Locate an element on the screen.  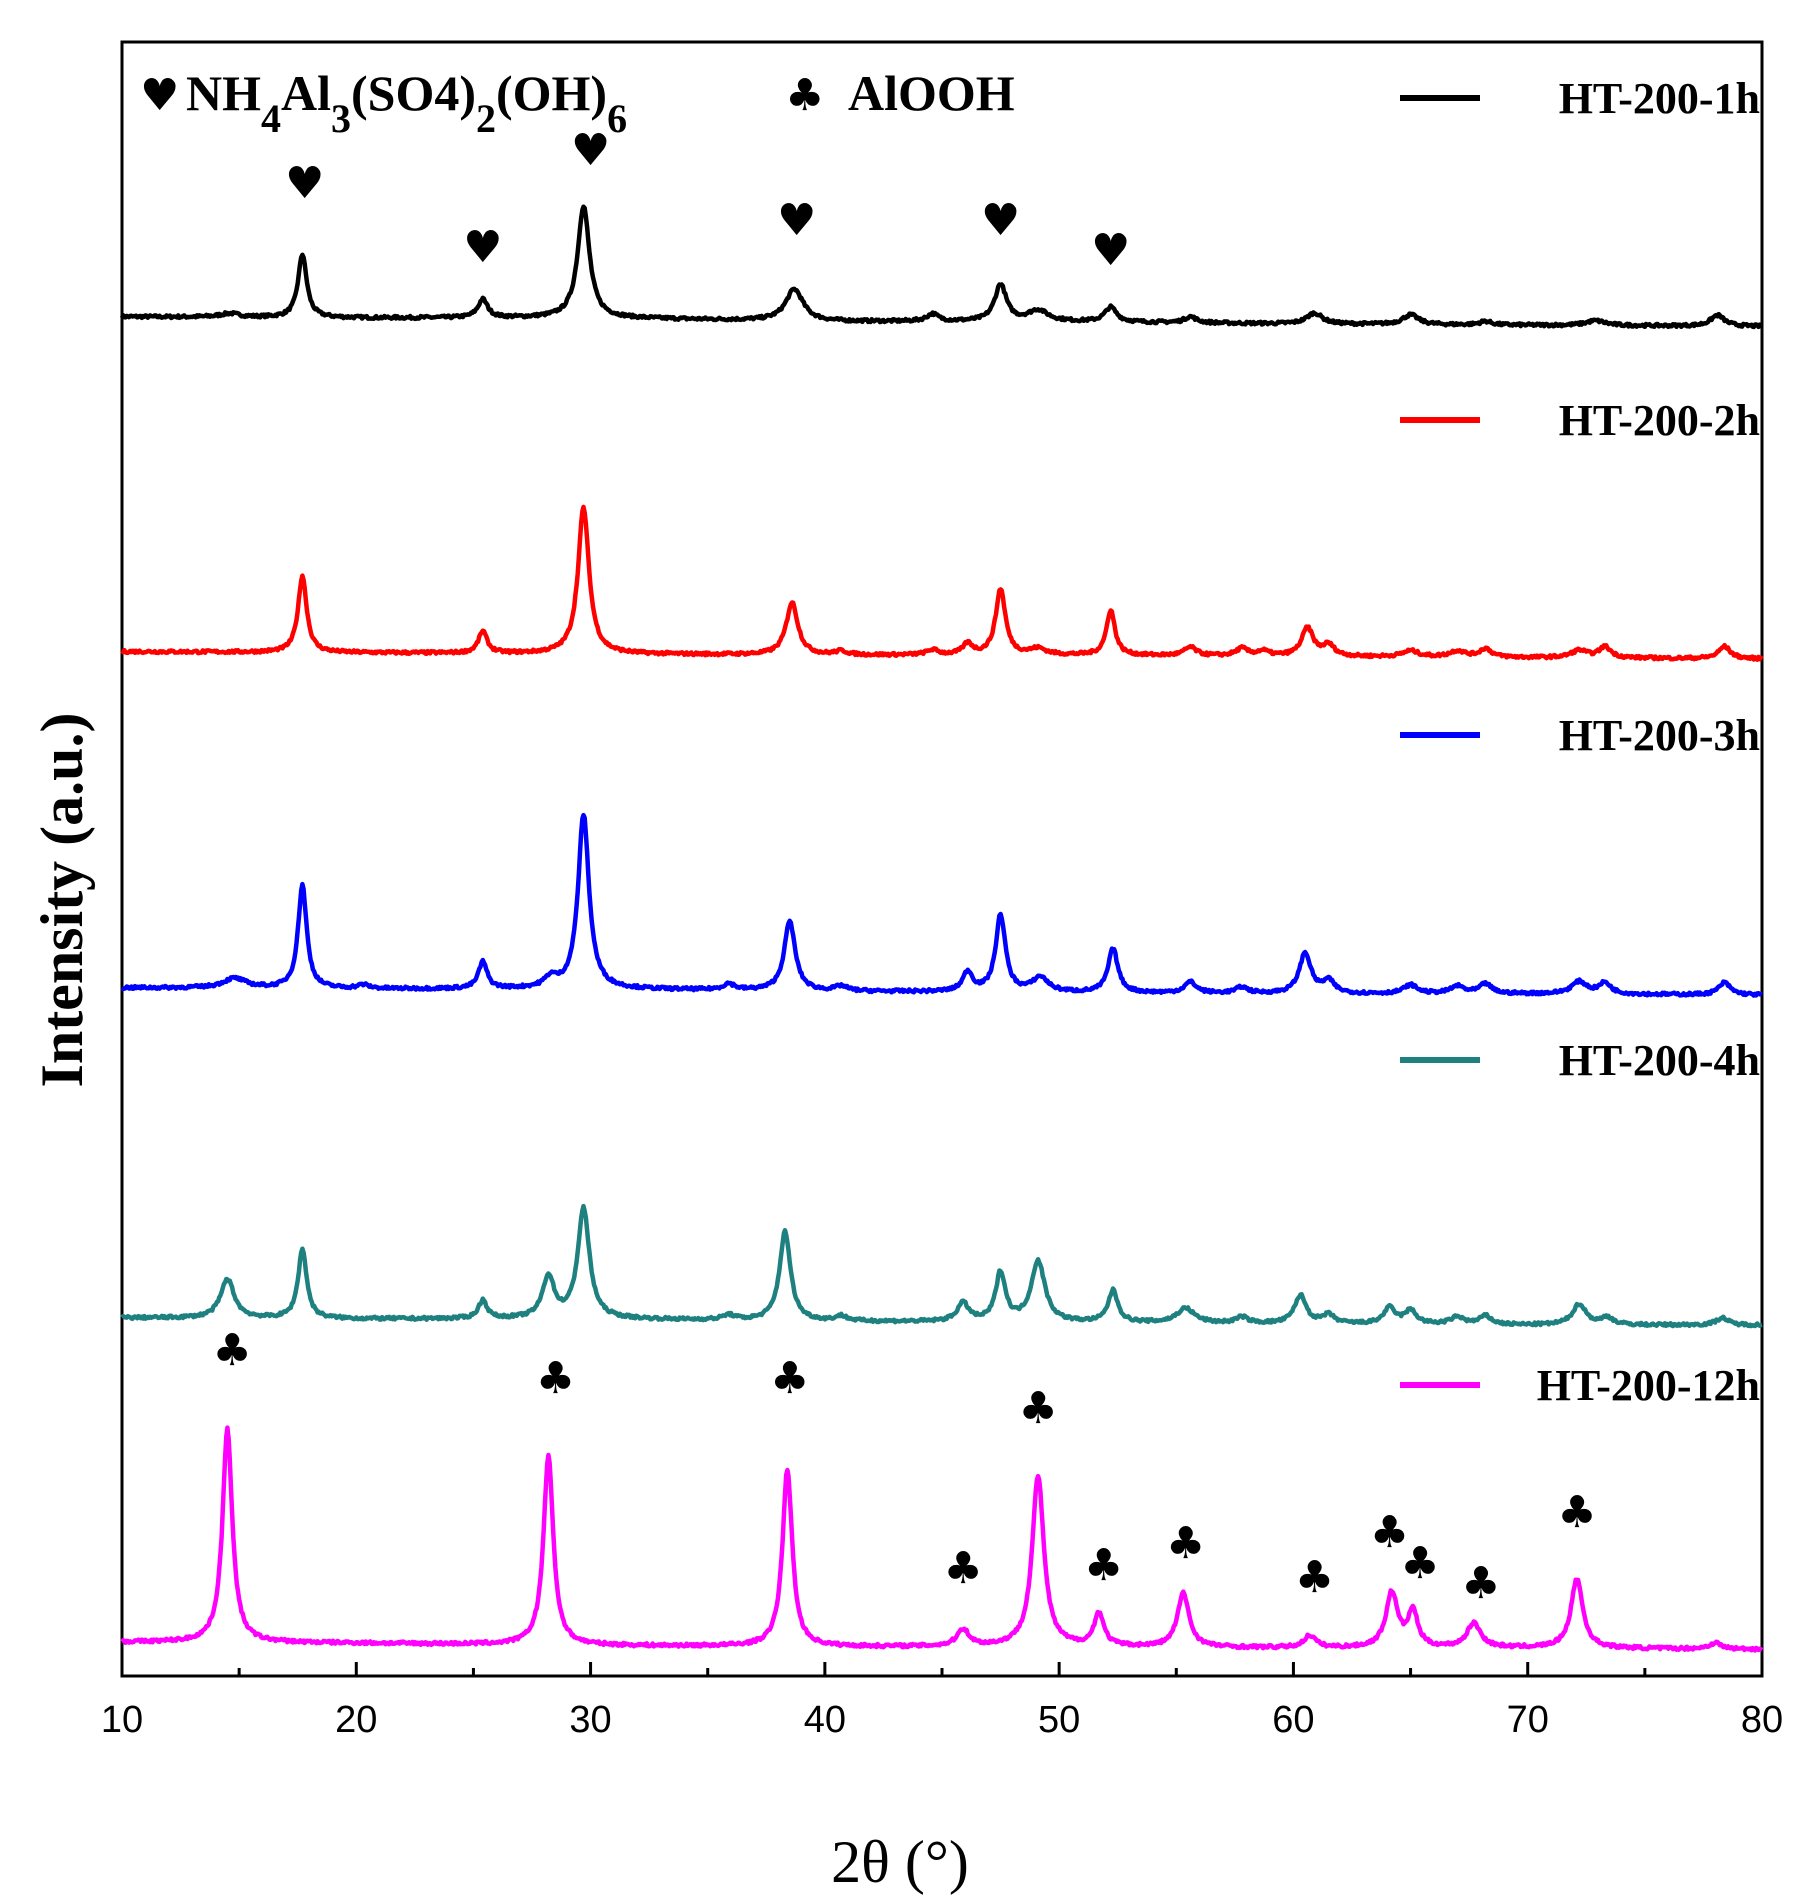
y-axis-title: Intensity (a.u.) is located at coordinates (62, 899).